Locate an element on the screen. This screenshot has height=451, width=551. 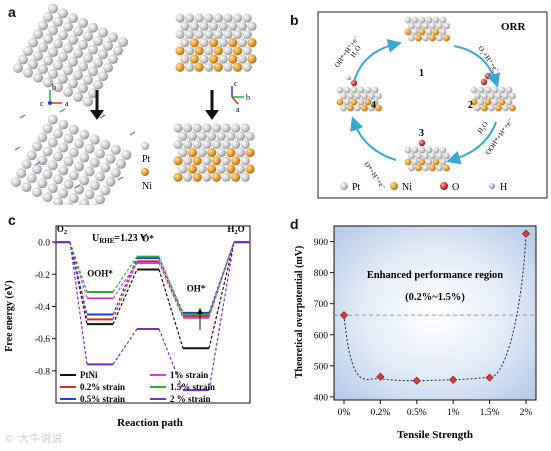
y-tick-label-c: 0.0 is located at coordinates (44, 244).